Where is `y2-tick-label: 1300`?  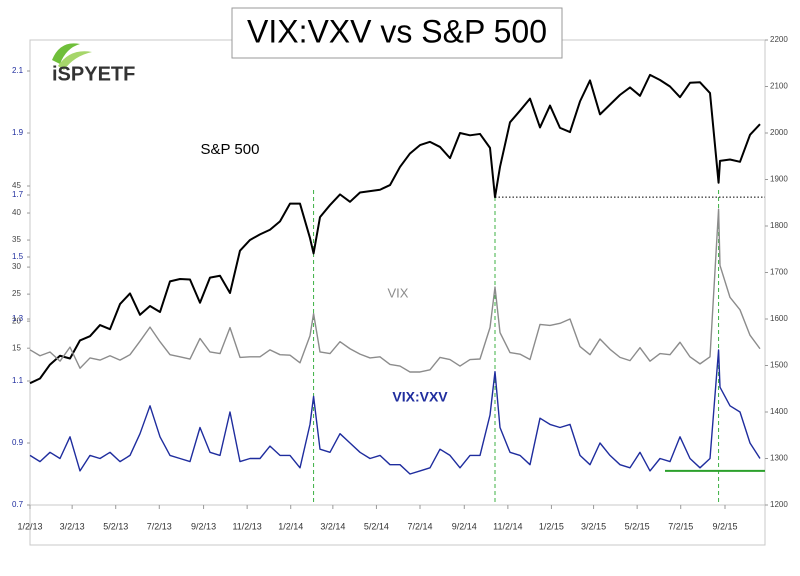 y2-tick-label: 1300 is located at coordinates (779, 458).